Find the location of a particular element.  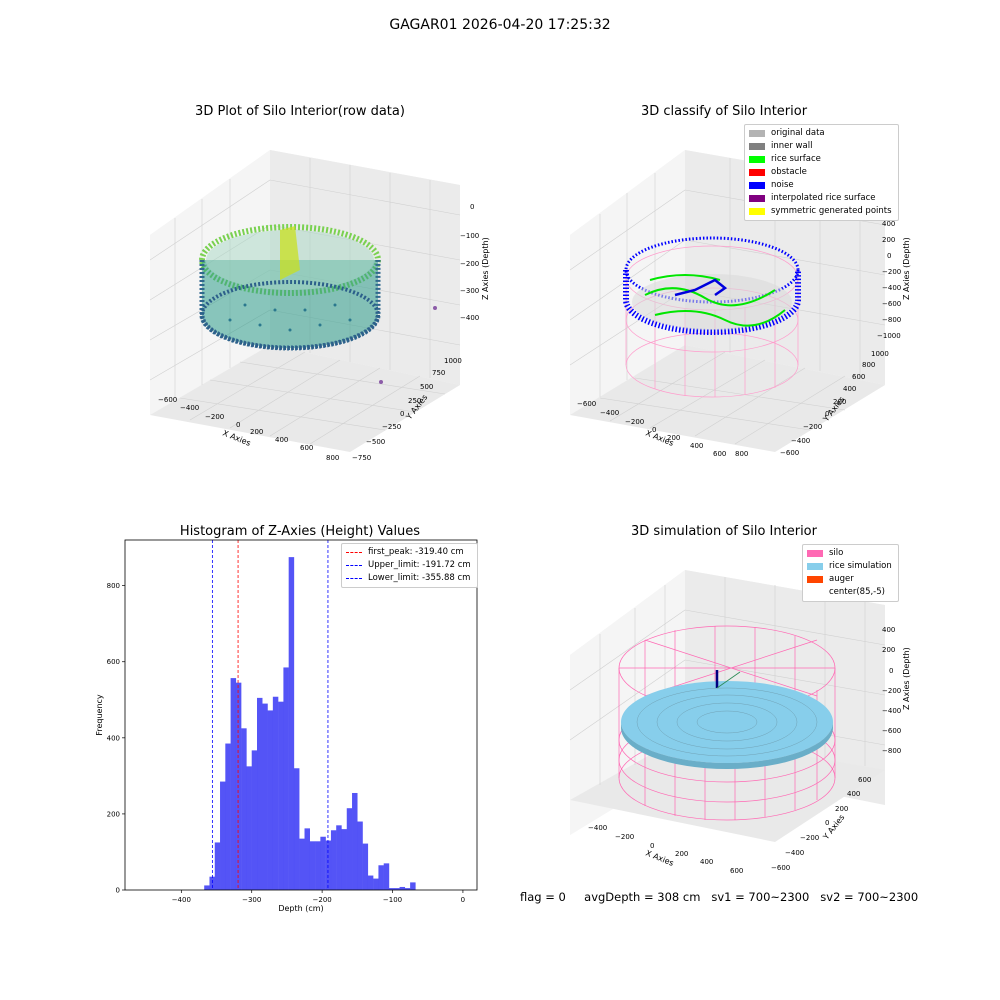

z-tick: −400 is located at coordinates (891, 711).